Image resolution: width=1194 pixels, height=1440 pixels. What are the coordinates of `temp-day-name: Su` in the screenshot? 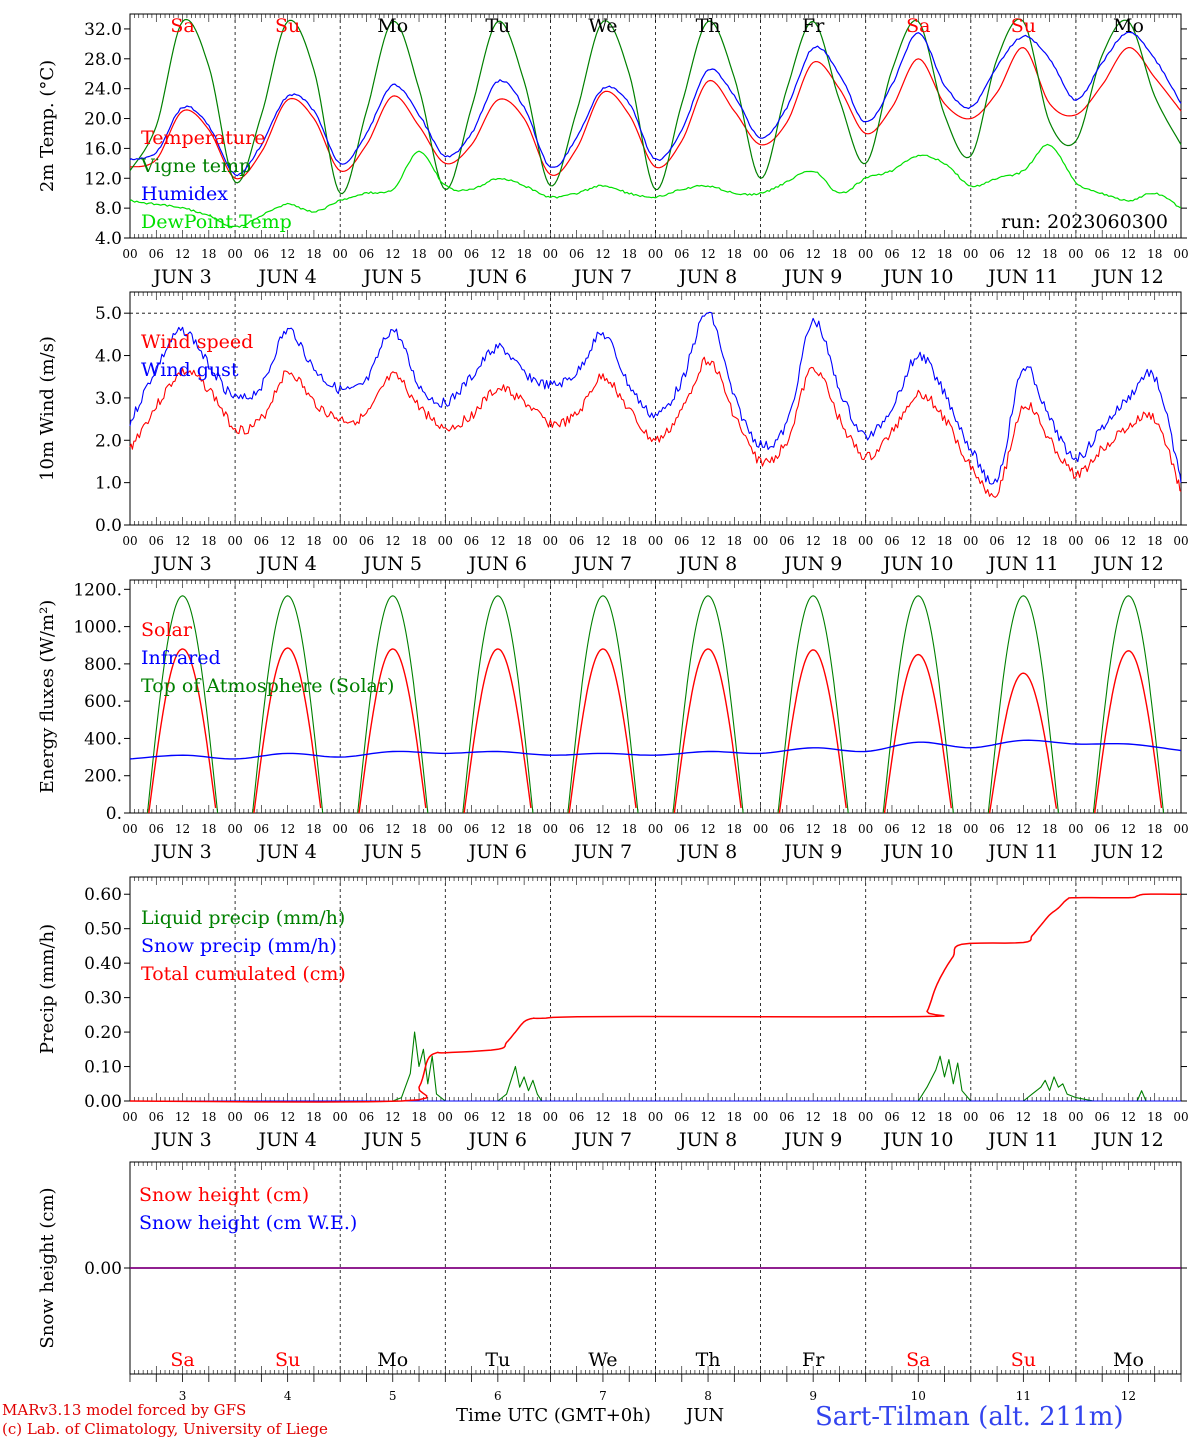 It's located at (287, 26).